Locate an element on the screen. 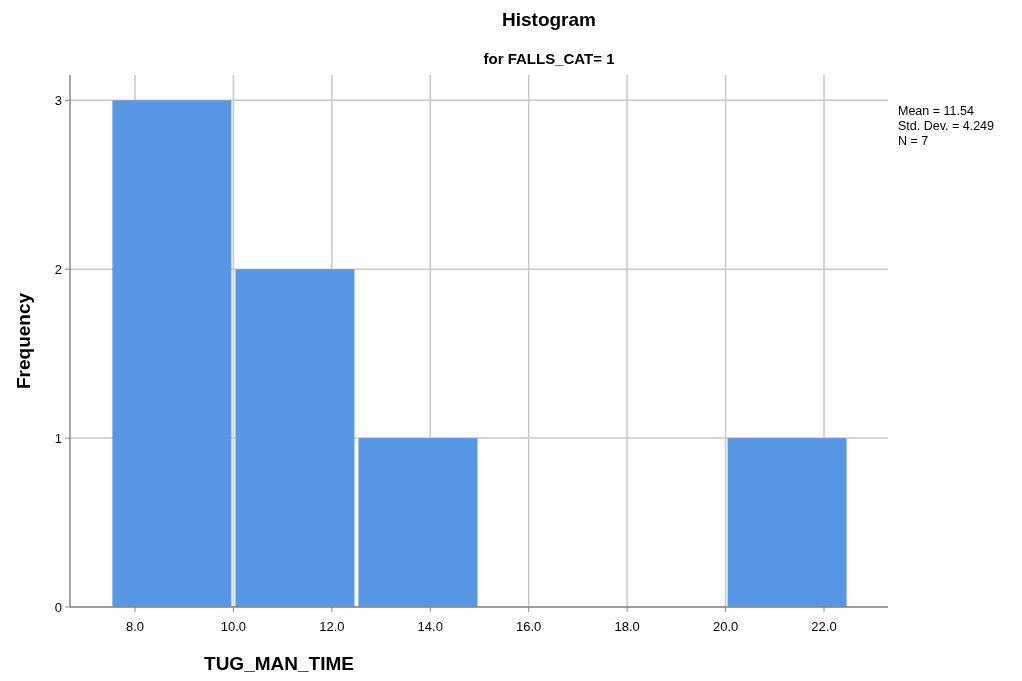  text: Std. Dev. = 4.249 is located at coordinates (946, 126).